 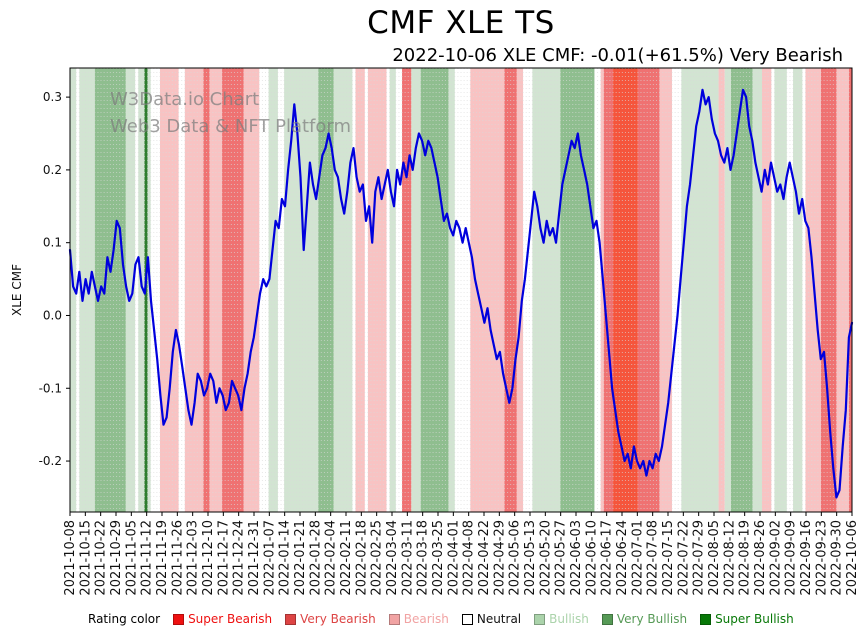 What do you see at coordinates (668, 558) in the screenshot?
I see `x-tick-label: 2022-07-15` at bounding box center [668, 558].